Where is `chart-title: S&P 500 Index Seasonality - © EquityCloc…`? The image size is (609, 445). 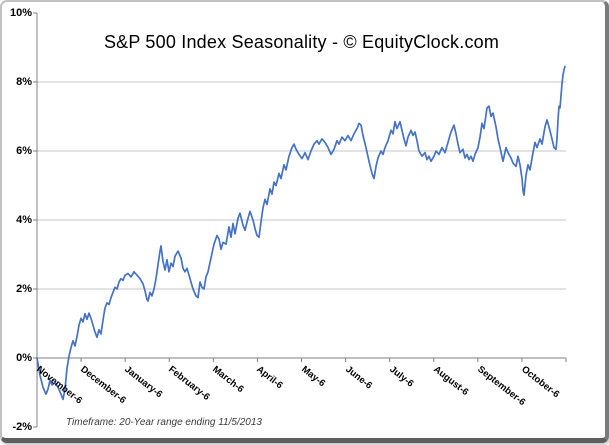
chart-title: S&P 500 Index Seasonality - © EquityCloc… is located at coordinates (301, 42).